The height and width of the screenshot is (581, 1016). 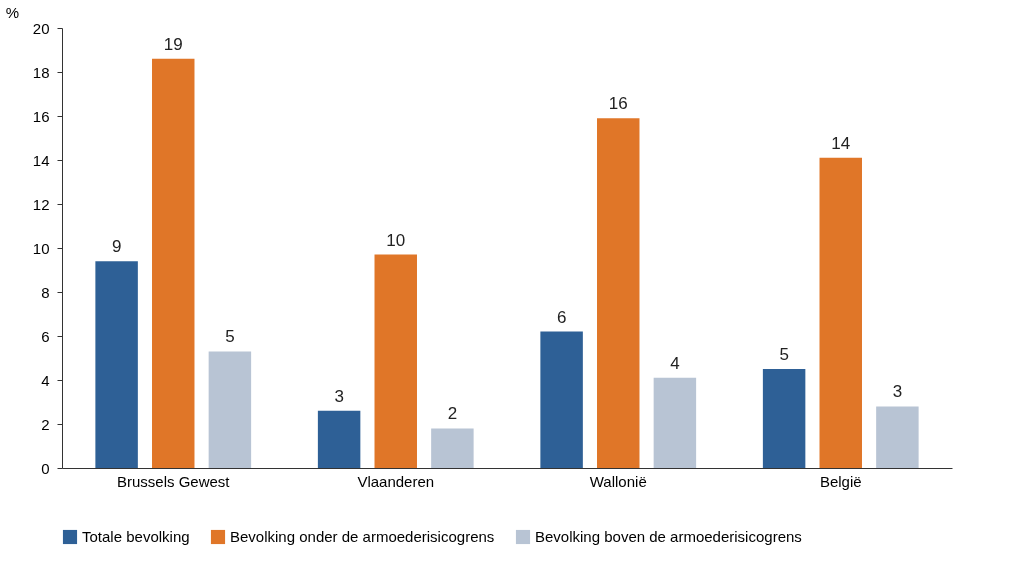 I want to click on y-tick-label: 8, so click(x=45, y=292).